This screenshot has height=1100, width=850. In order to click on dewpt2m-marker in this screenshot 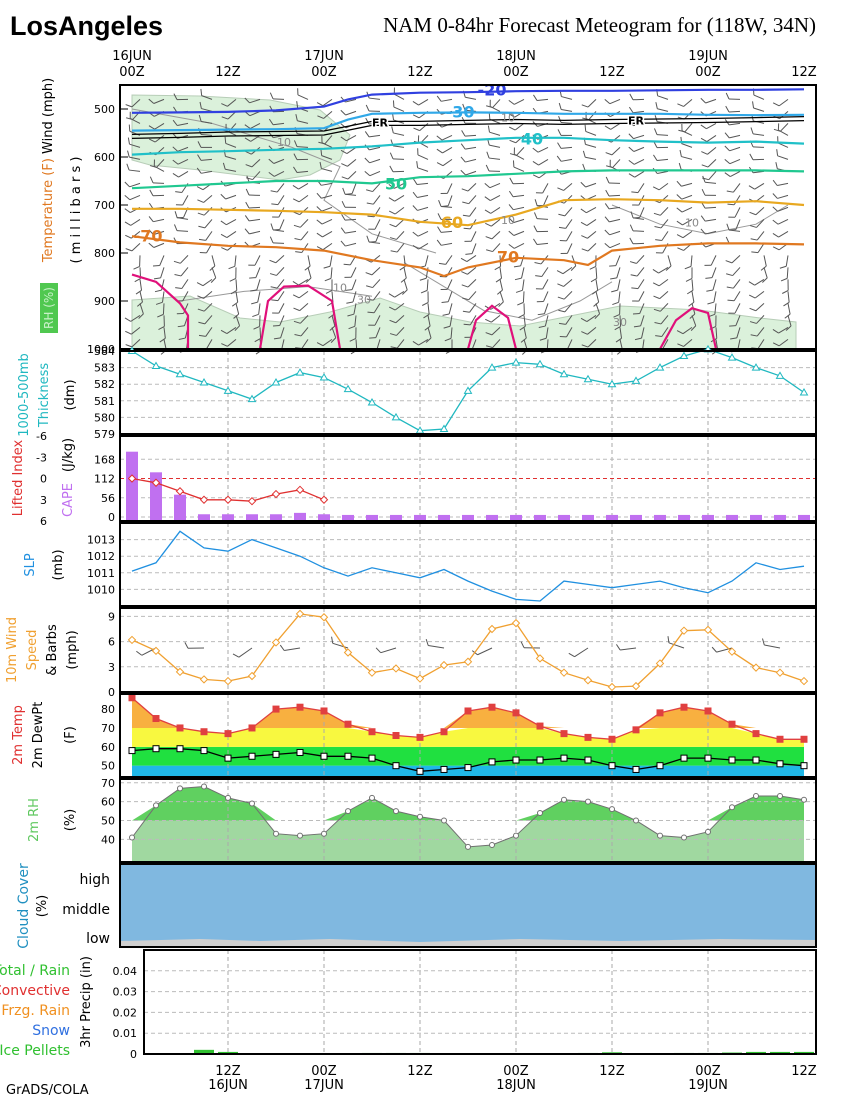, I will do `click(324, 756)`.